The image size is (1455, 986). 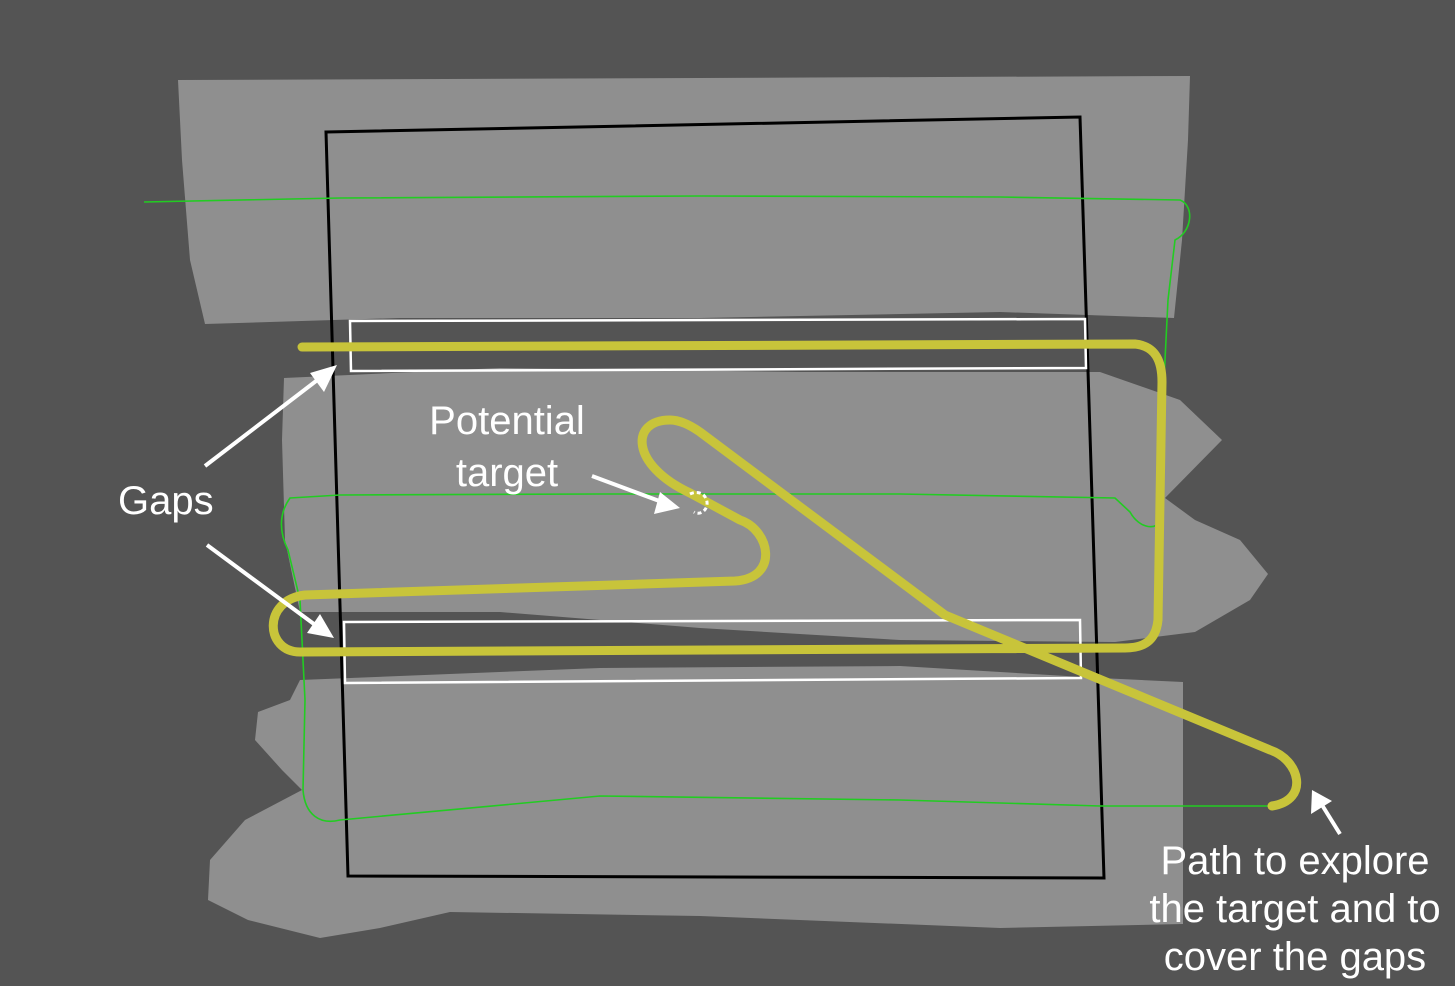 What do you see at coordinates (667, 503) in the screenshot?
I see `arrowhead-target-icon` at bounding box center [667, 503].